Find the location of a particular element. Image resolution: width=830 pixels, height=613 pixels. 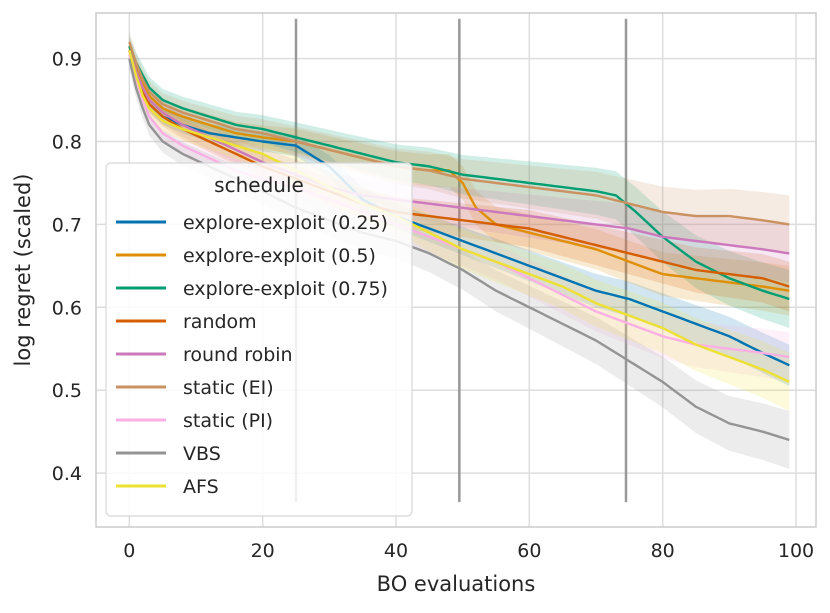

legend-label: random is located at coordinates (220, 322).